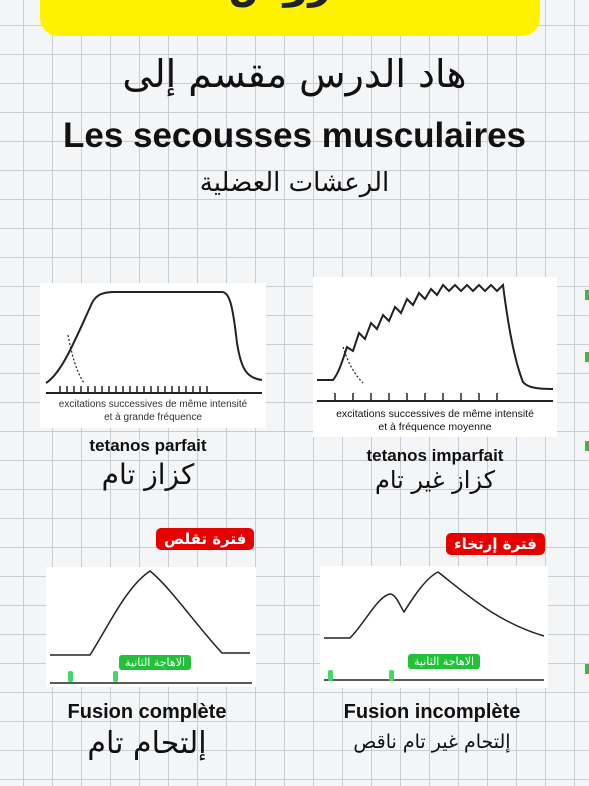 This screenshot has width=589, height=786. I want to click on tetanos-parfait-curve, so click(154, 342).